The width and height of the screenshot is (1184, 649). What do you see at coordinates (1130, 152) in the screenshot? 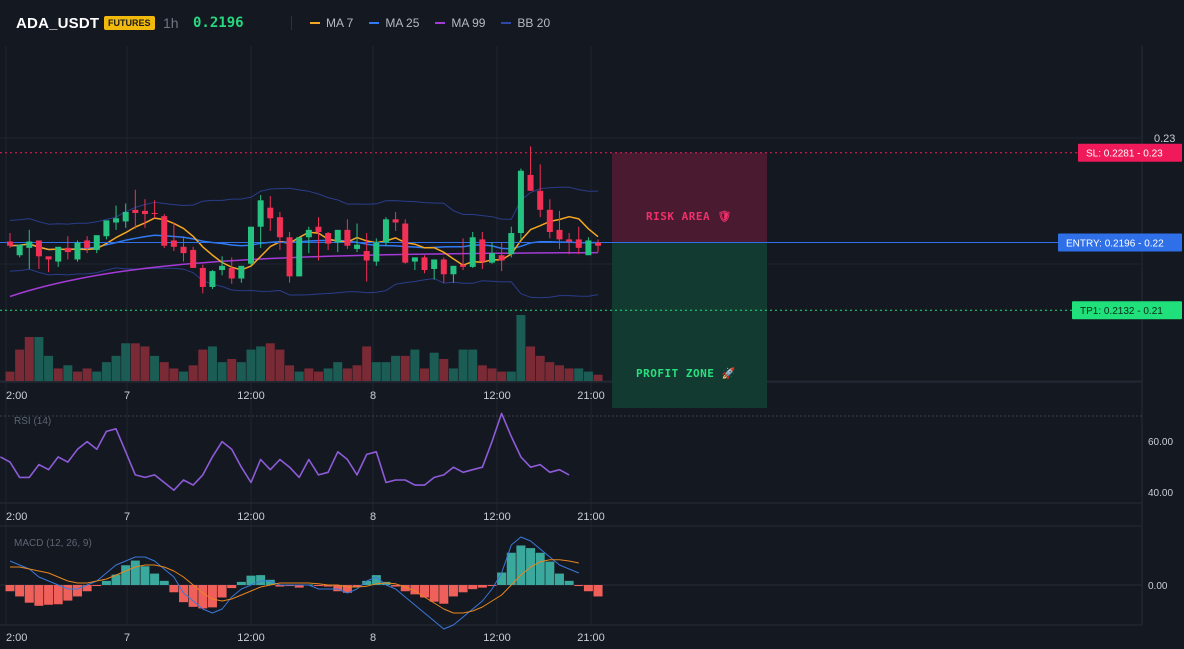
I see `level-tag-bg` at bounding box center [1130, 152].